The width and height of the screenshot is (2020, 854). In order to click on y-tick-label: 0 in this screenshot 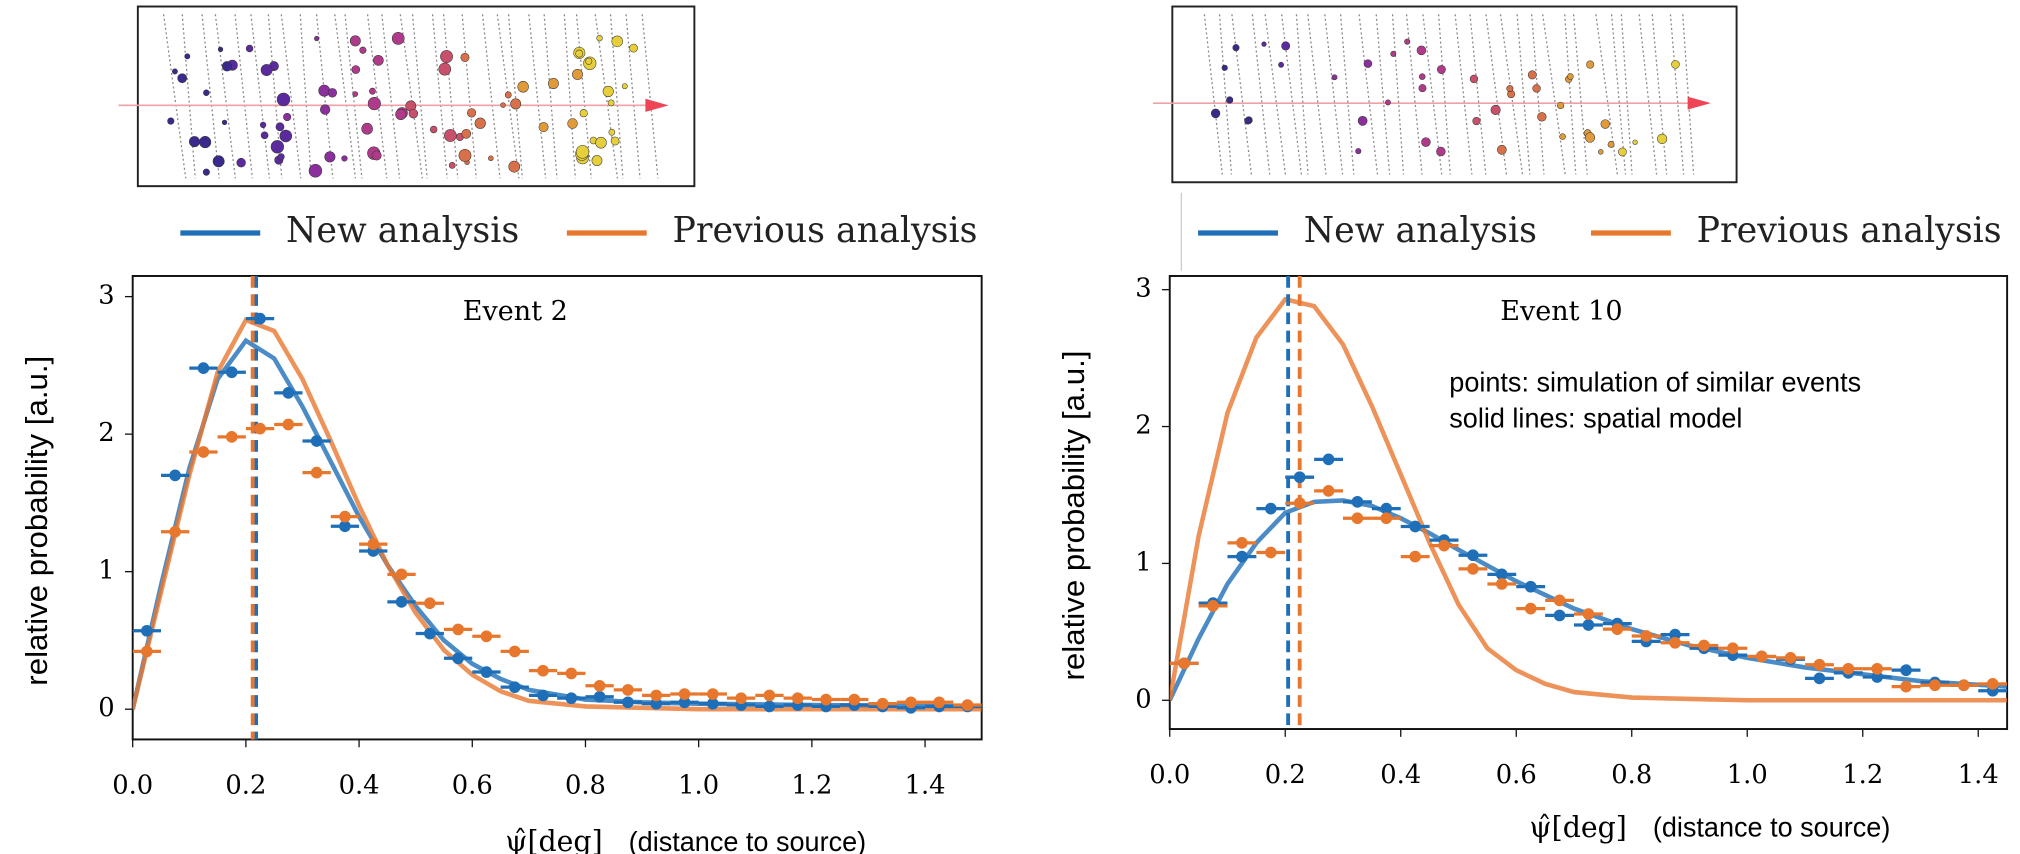, I will do `click(106, 708)`.